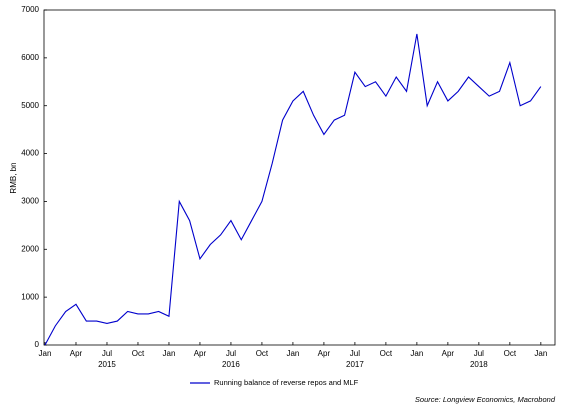  I want to click on y-tick-label: 1000, so click(30, 296).